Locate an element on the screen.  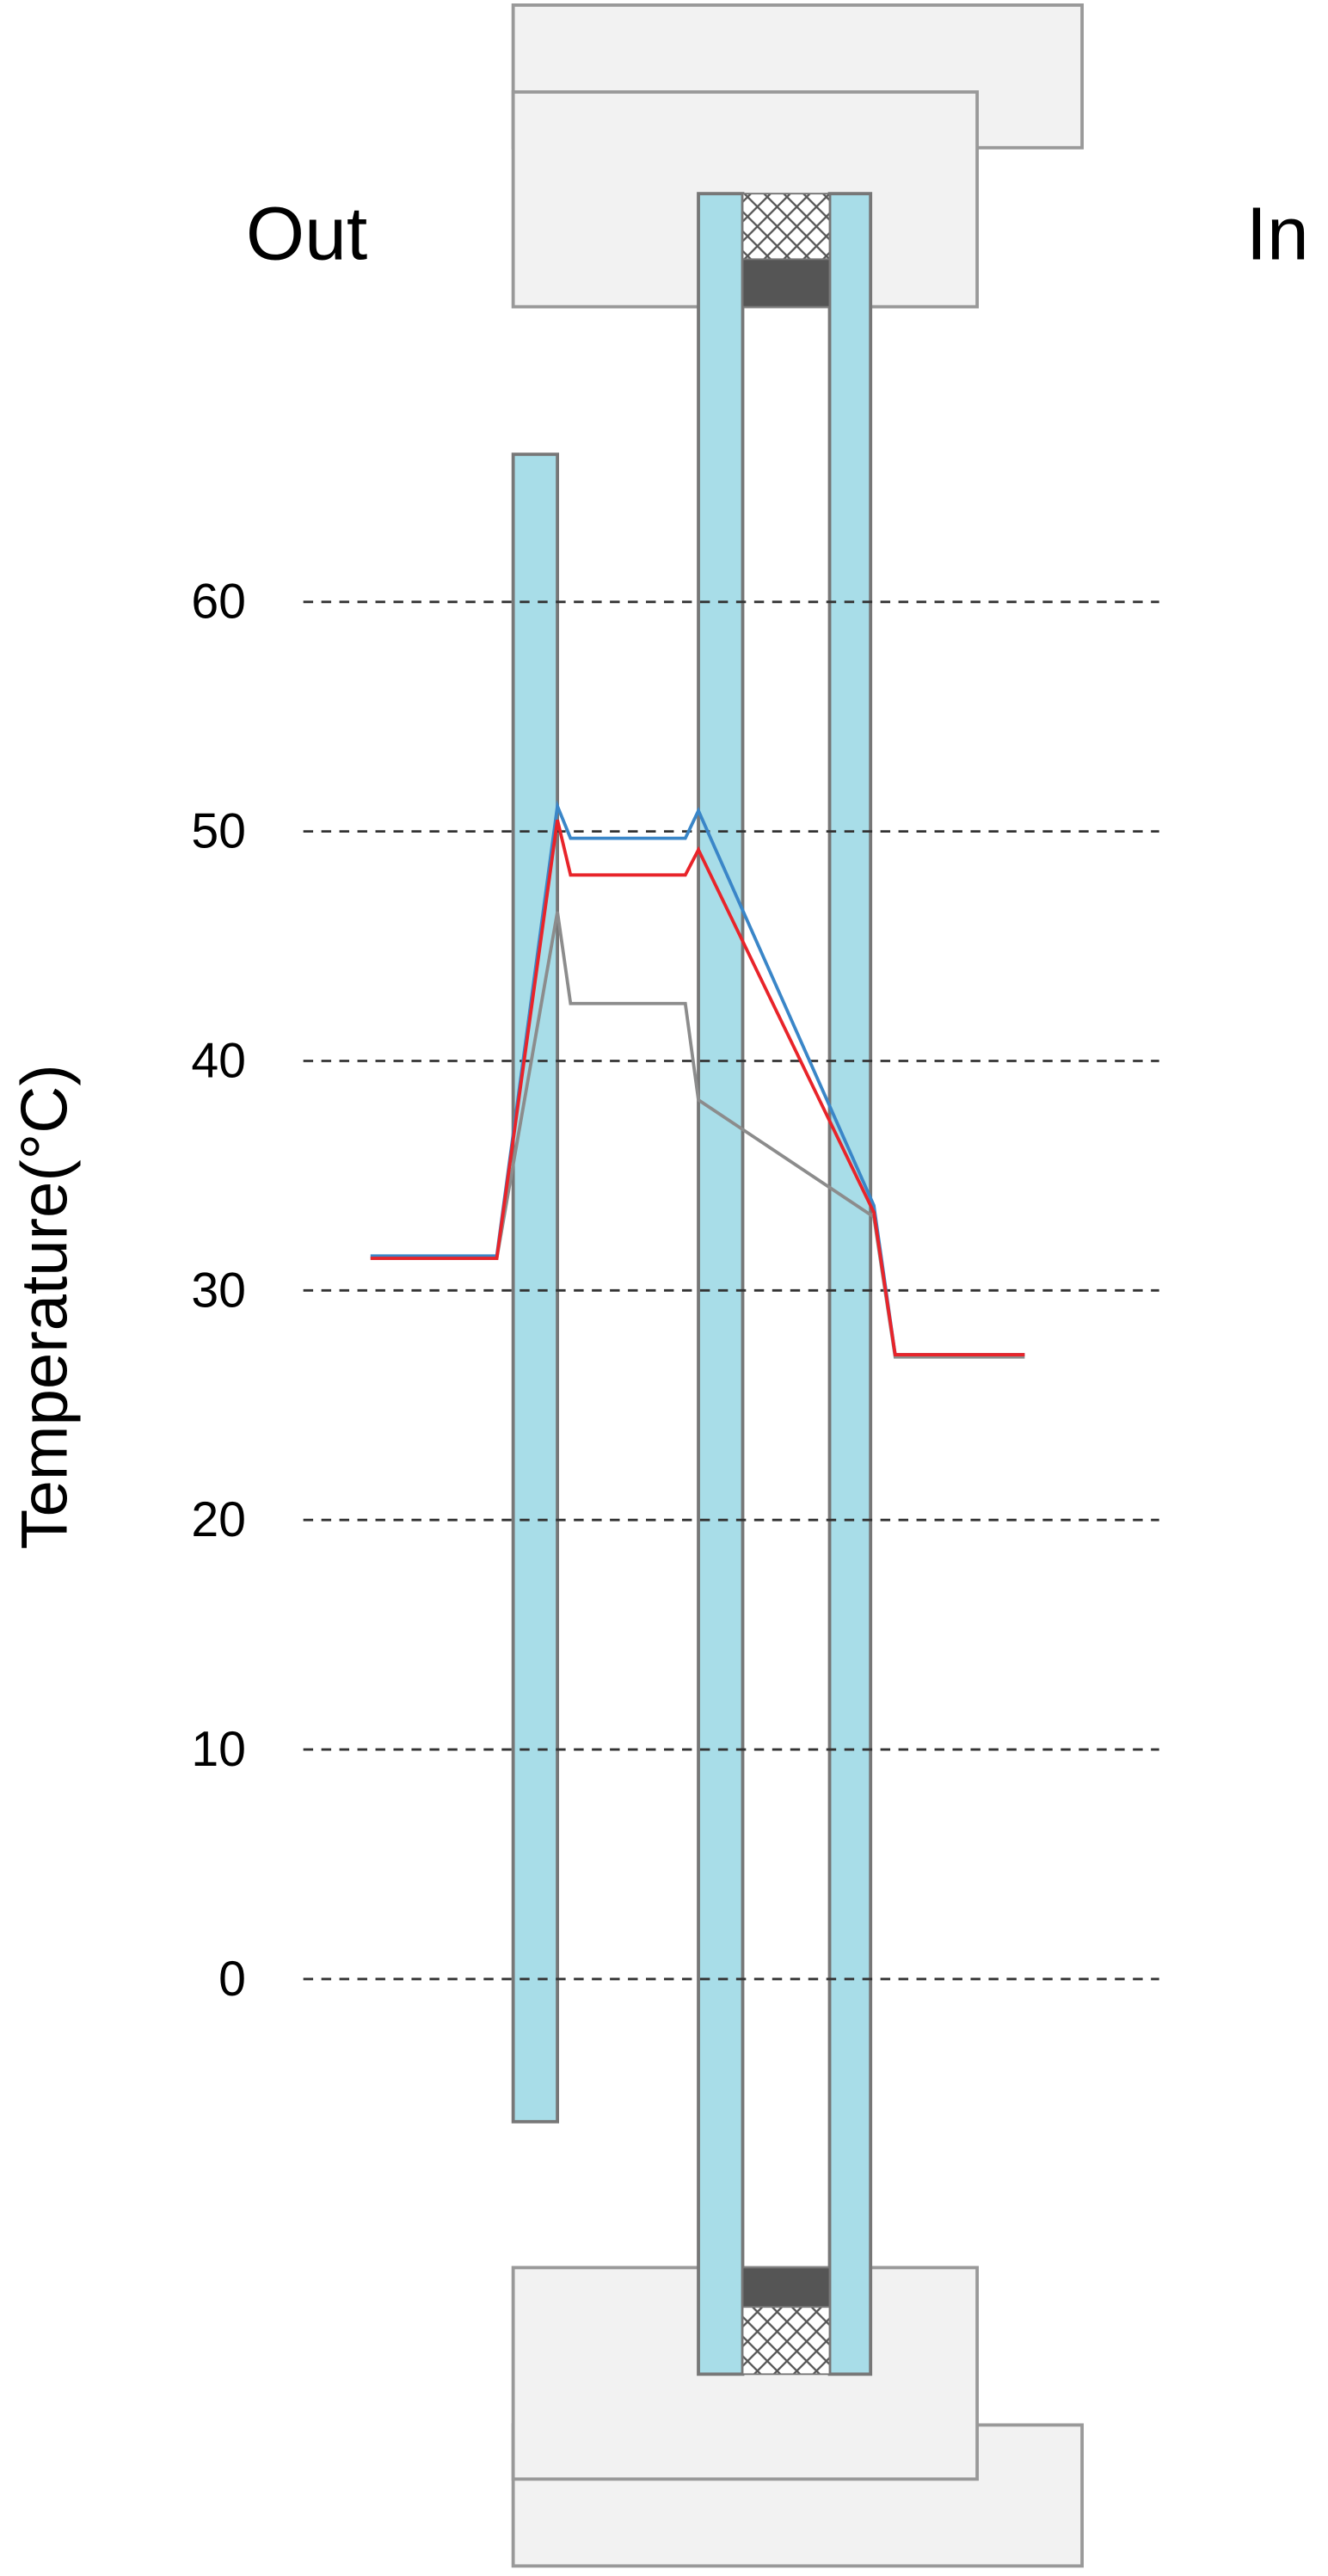
y-tick-label: 50 is located at coordinates (218, 831).